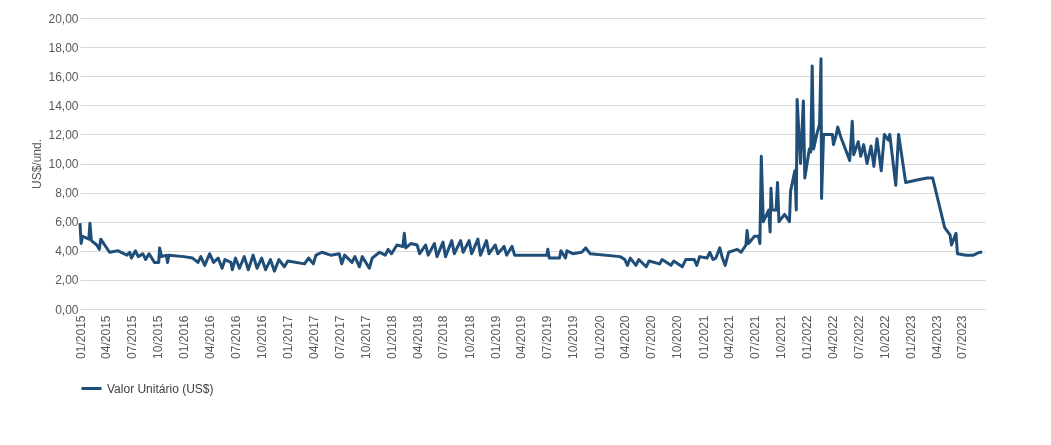 This screenshot has width=1051, height=445. Describe the element at coordinates (63, 164) in the screenshot. I see `y-tick-label: 10,00` at that location.